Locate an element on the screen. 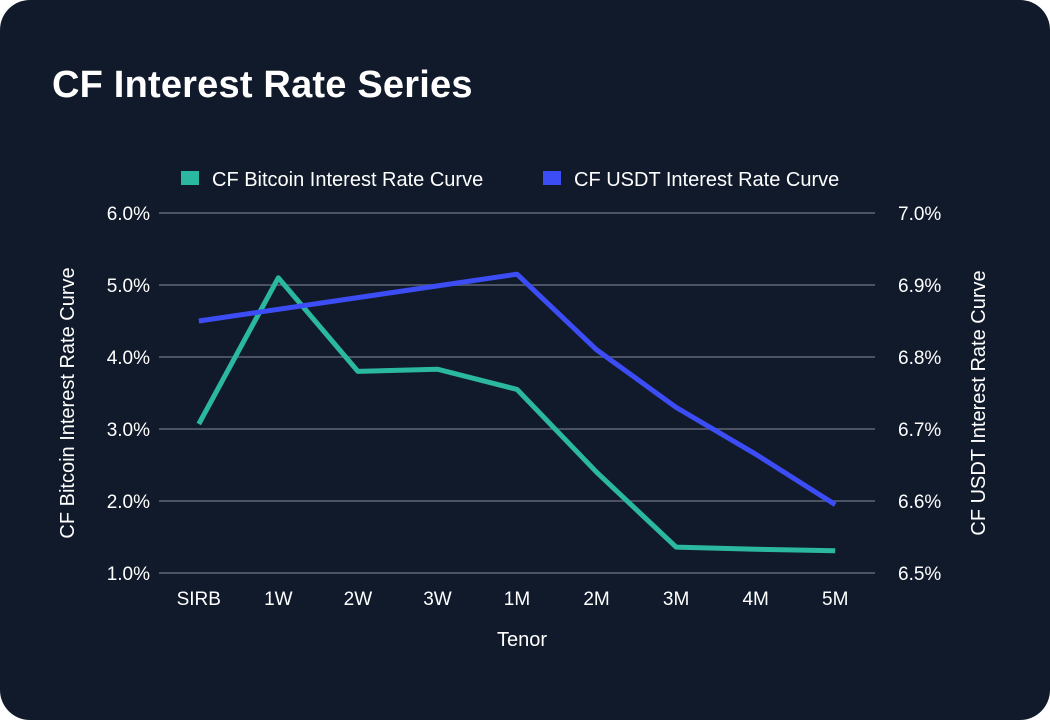 The height and width of the screenshot is (720, 1050). right-tick-label: 6.6% is located at coordinates (919, 502).